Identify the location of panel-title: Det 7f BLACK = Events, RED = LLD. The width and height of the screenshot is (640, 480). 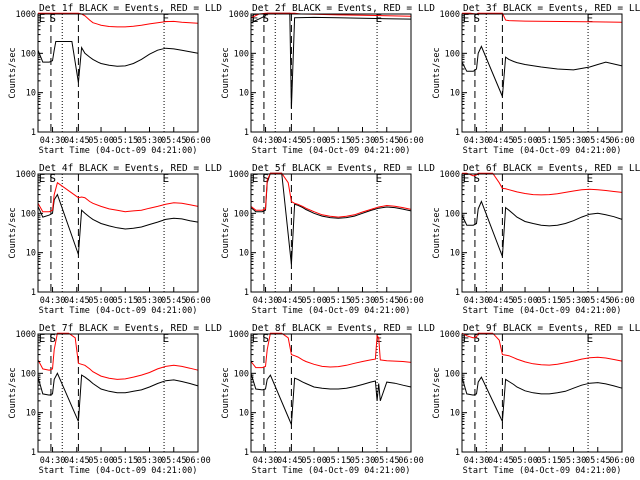
(130, 328).